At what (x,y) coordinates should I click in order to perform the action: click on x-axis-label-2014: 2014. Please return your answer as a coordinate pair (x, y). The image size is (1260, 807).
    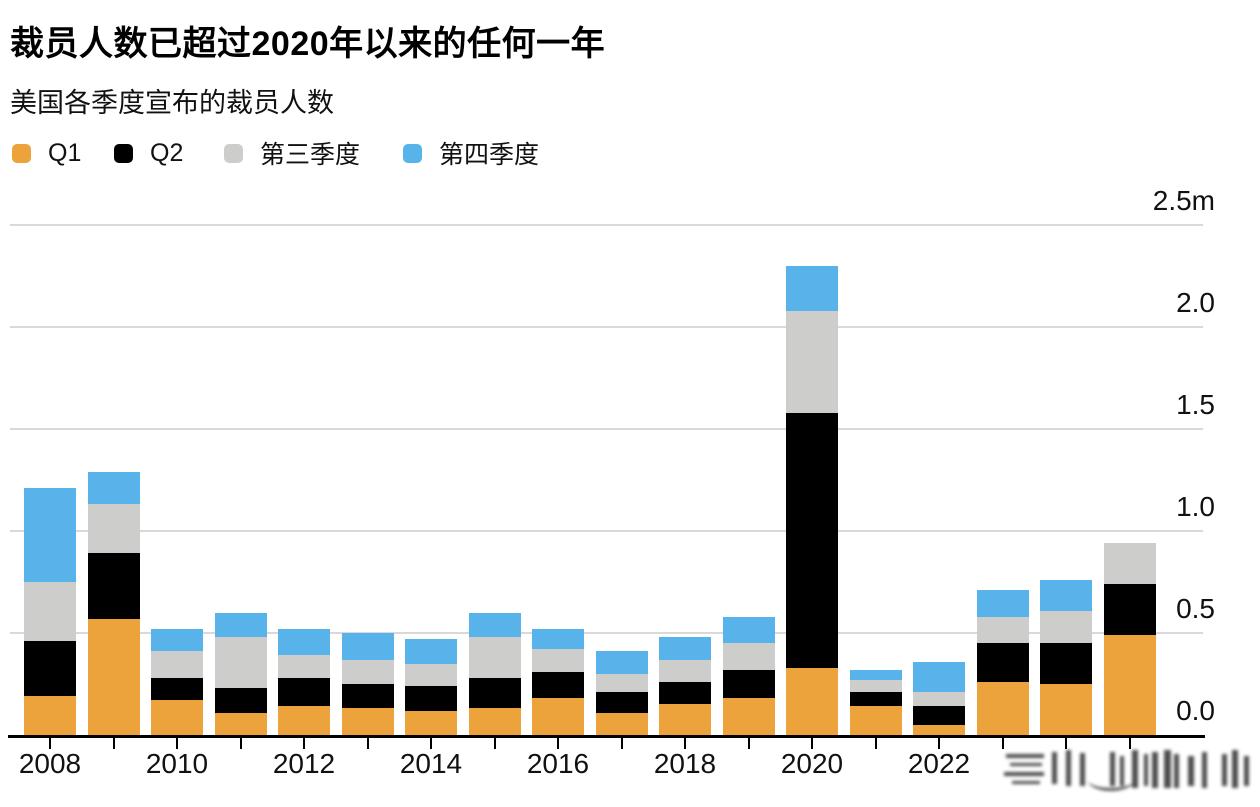
    Looking at the image, I should click on (431, 763).